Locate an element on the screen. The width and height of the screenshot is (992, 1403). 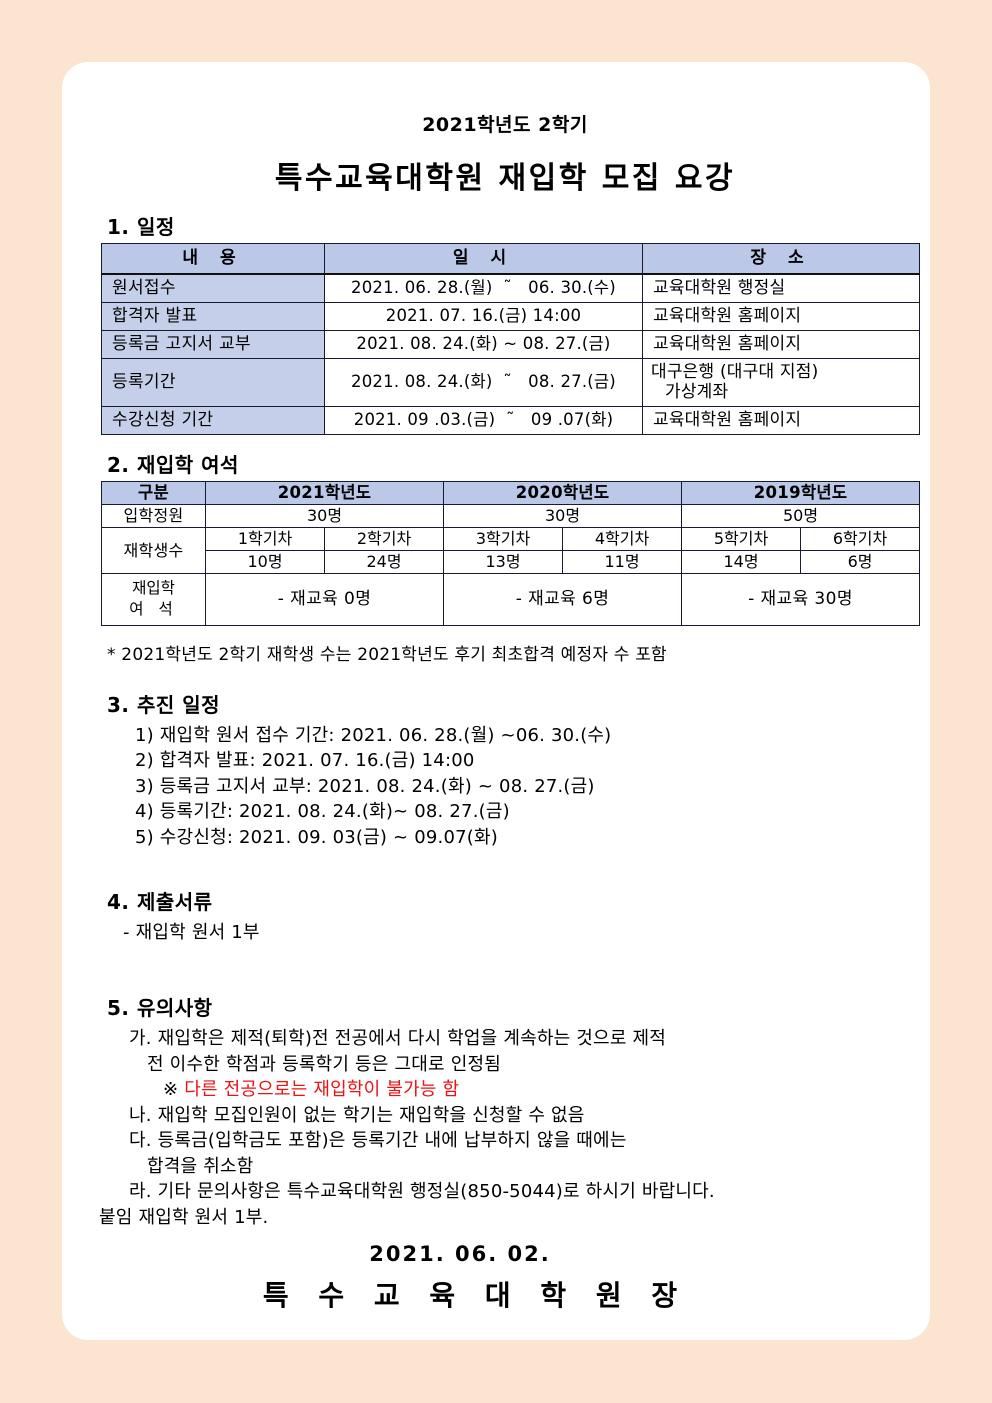
schedule-header-row: 내 용 일 시 장 소 is located at coordinates (510, 259).